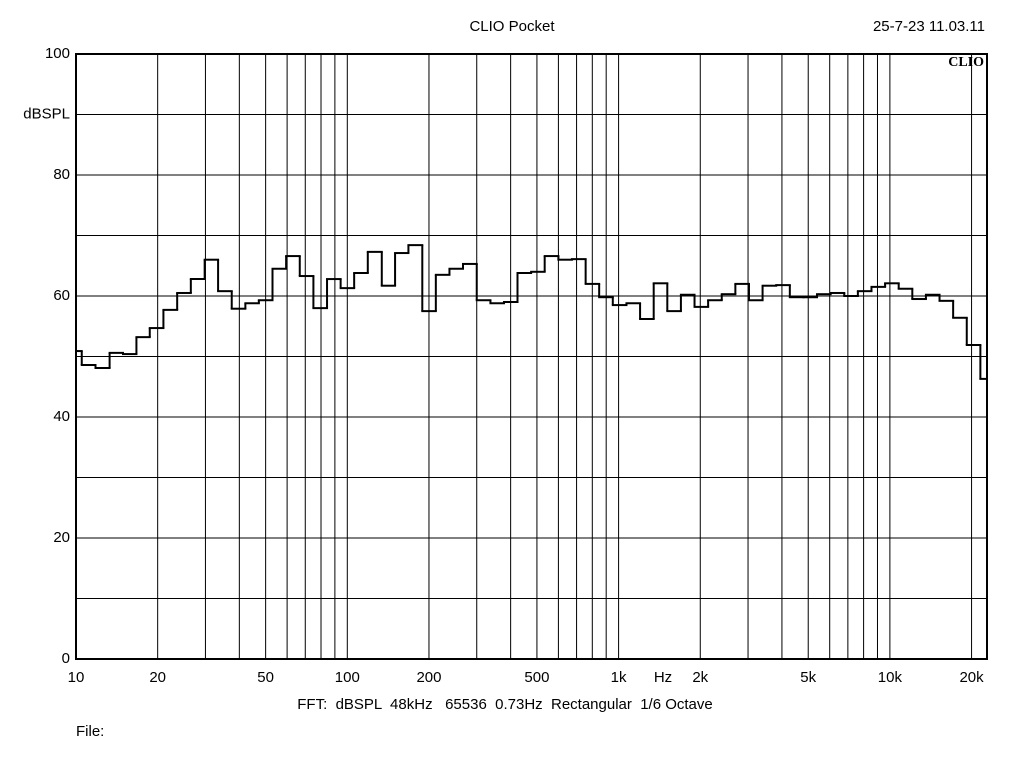  I want to click on x-tick-label: 20k, so click(971, 677).